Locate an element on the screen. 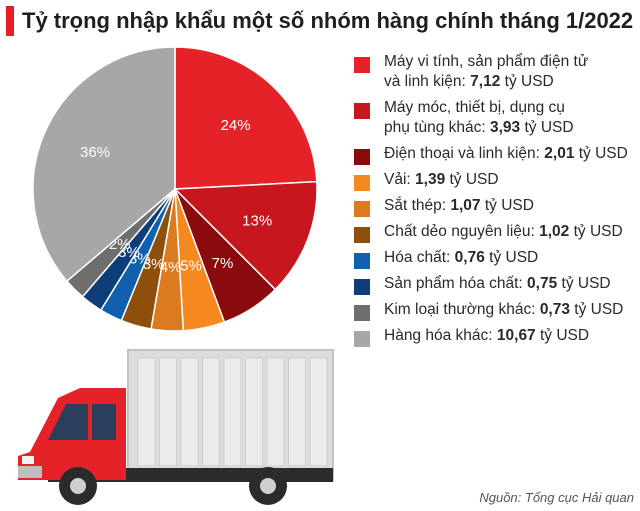  legend-label-4-0: Sắt thép: is located at coordinates (417, 205).